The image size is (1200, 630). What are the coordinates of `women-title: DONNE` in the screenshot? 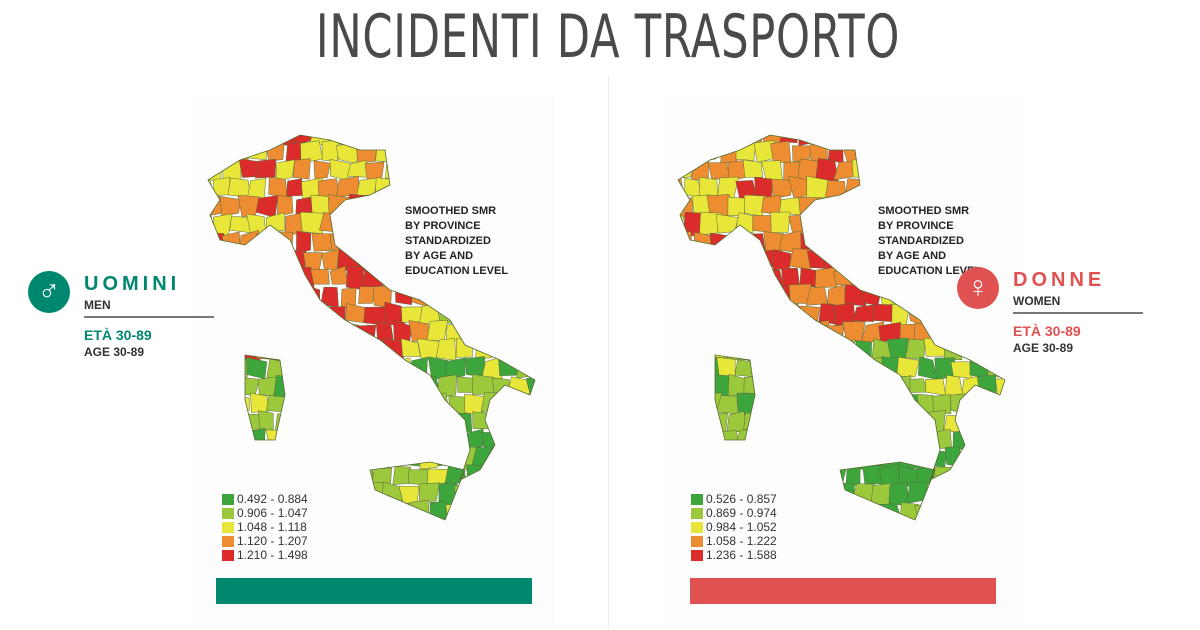 It's located at (1059, 280).